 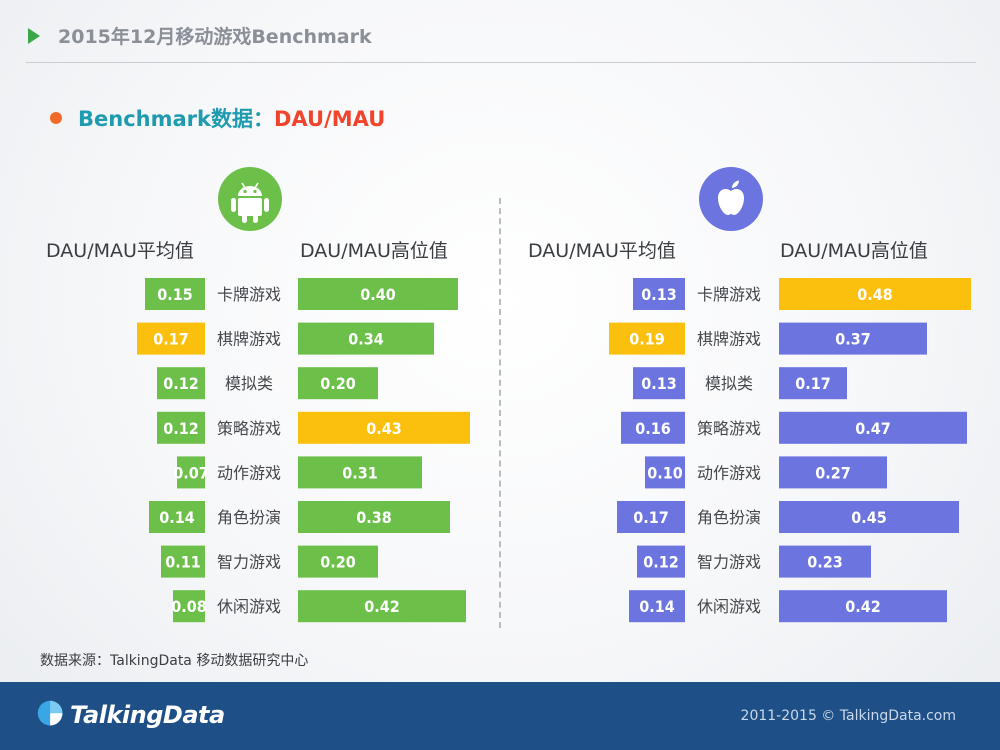 What do you see at coordinates (249, 562) in the screenshot?
I see `android-category-label: 智力游戏` at bounding box center [249, 562].